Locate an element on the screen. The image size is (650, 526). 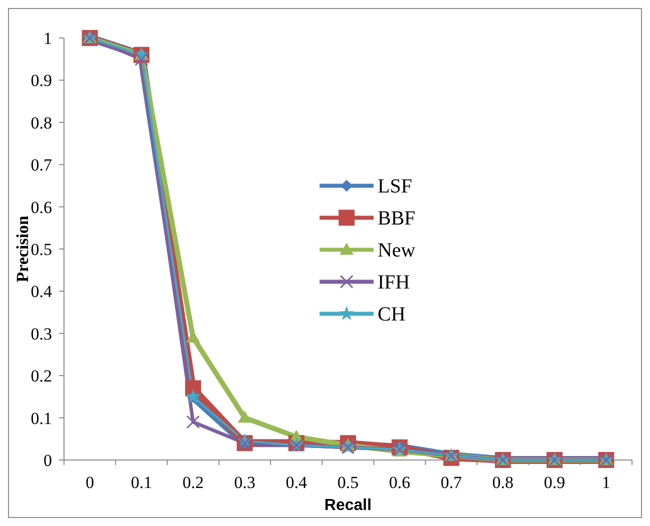
y-tick-label: 0.7 is located at coordinates (41, 165).